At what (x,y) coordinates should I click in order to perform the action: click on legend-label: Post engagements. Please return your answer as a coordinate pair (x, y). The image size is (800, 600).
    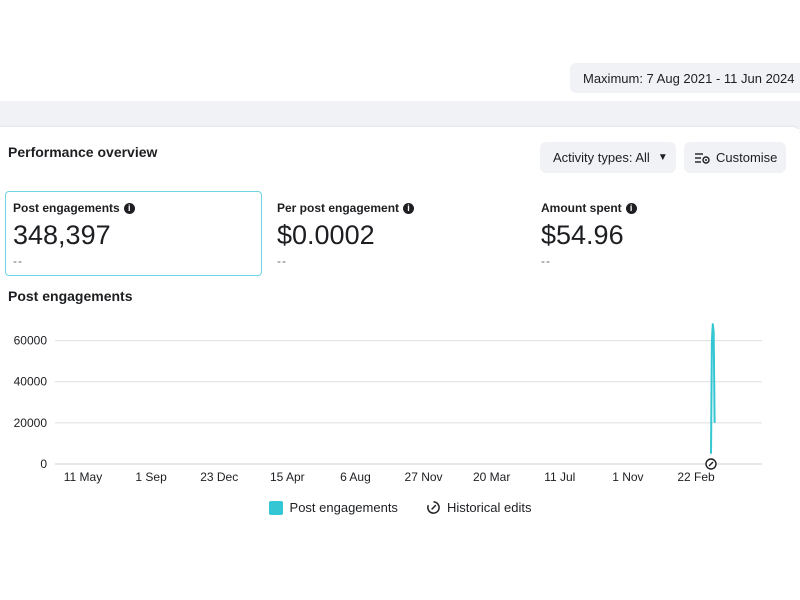
    Looking at the image, I should click on (343, 507).